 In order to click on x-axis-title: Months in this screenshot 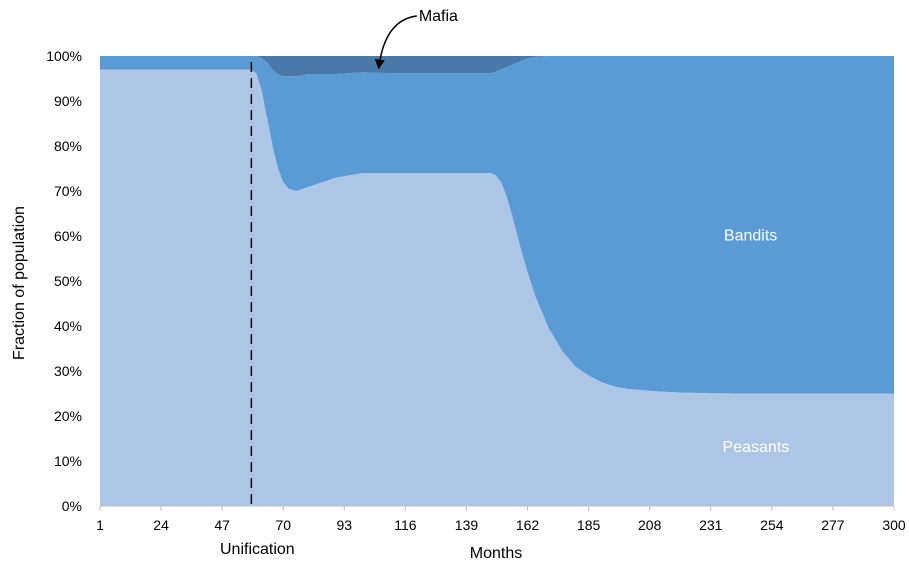, I will do `click(496, 553)`.